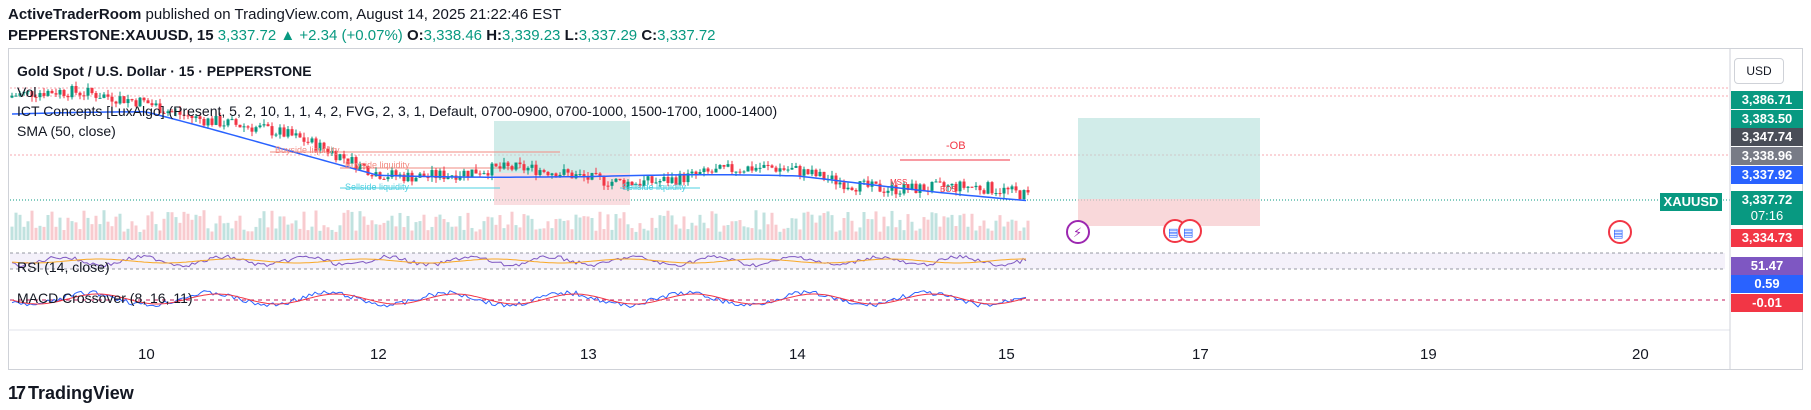 Image resolution: width=1811 pixels, height=410 pixels. I want to click on author-name: ActiveTraderRoom, so click(75, 14).